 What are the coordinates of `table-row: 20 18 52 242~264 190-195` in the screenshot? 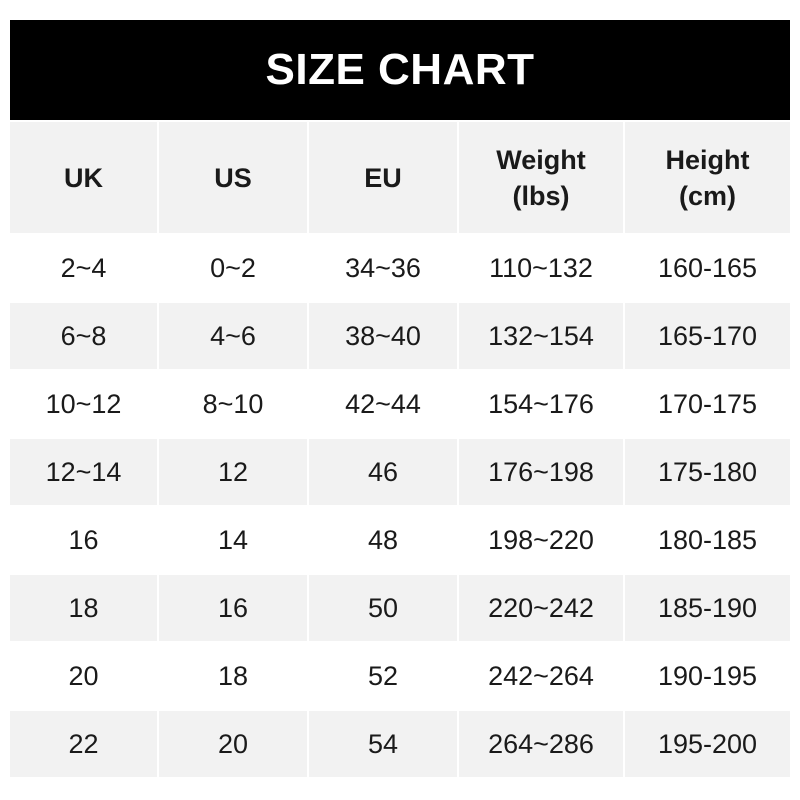 It's located at (400, 676).